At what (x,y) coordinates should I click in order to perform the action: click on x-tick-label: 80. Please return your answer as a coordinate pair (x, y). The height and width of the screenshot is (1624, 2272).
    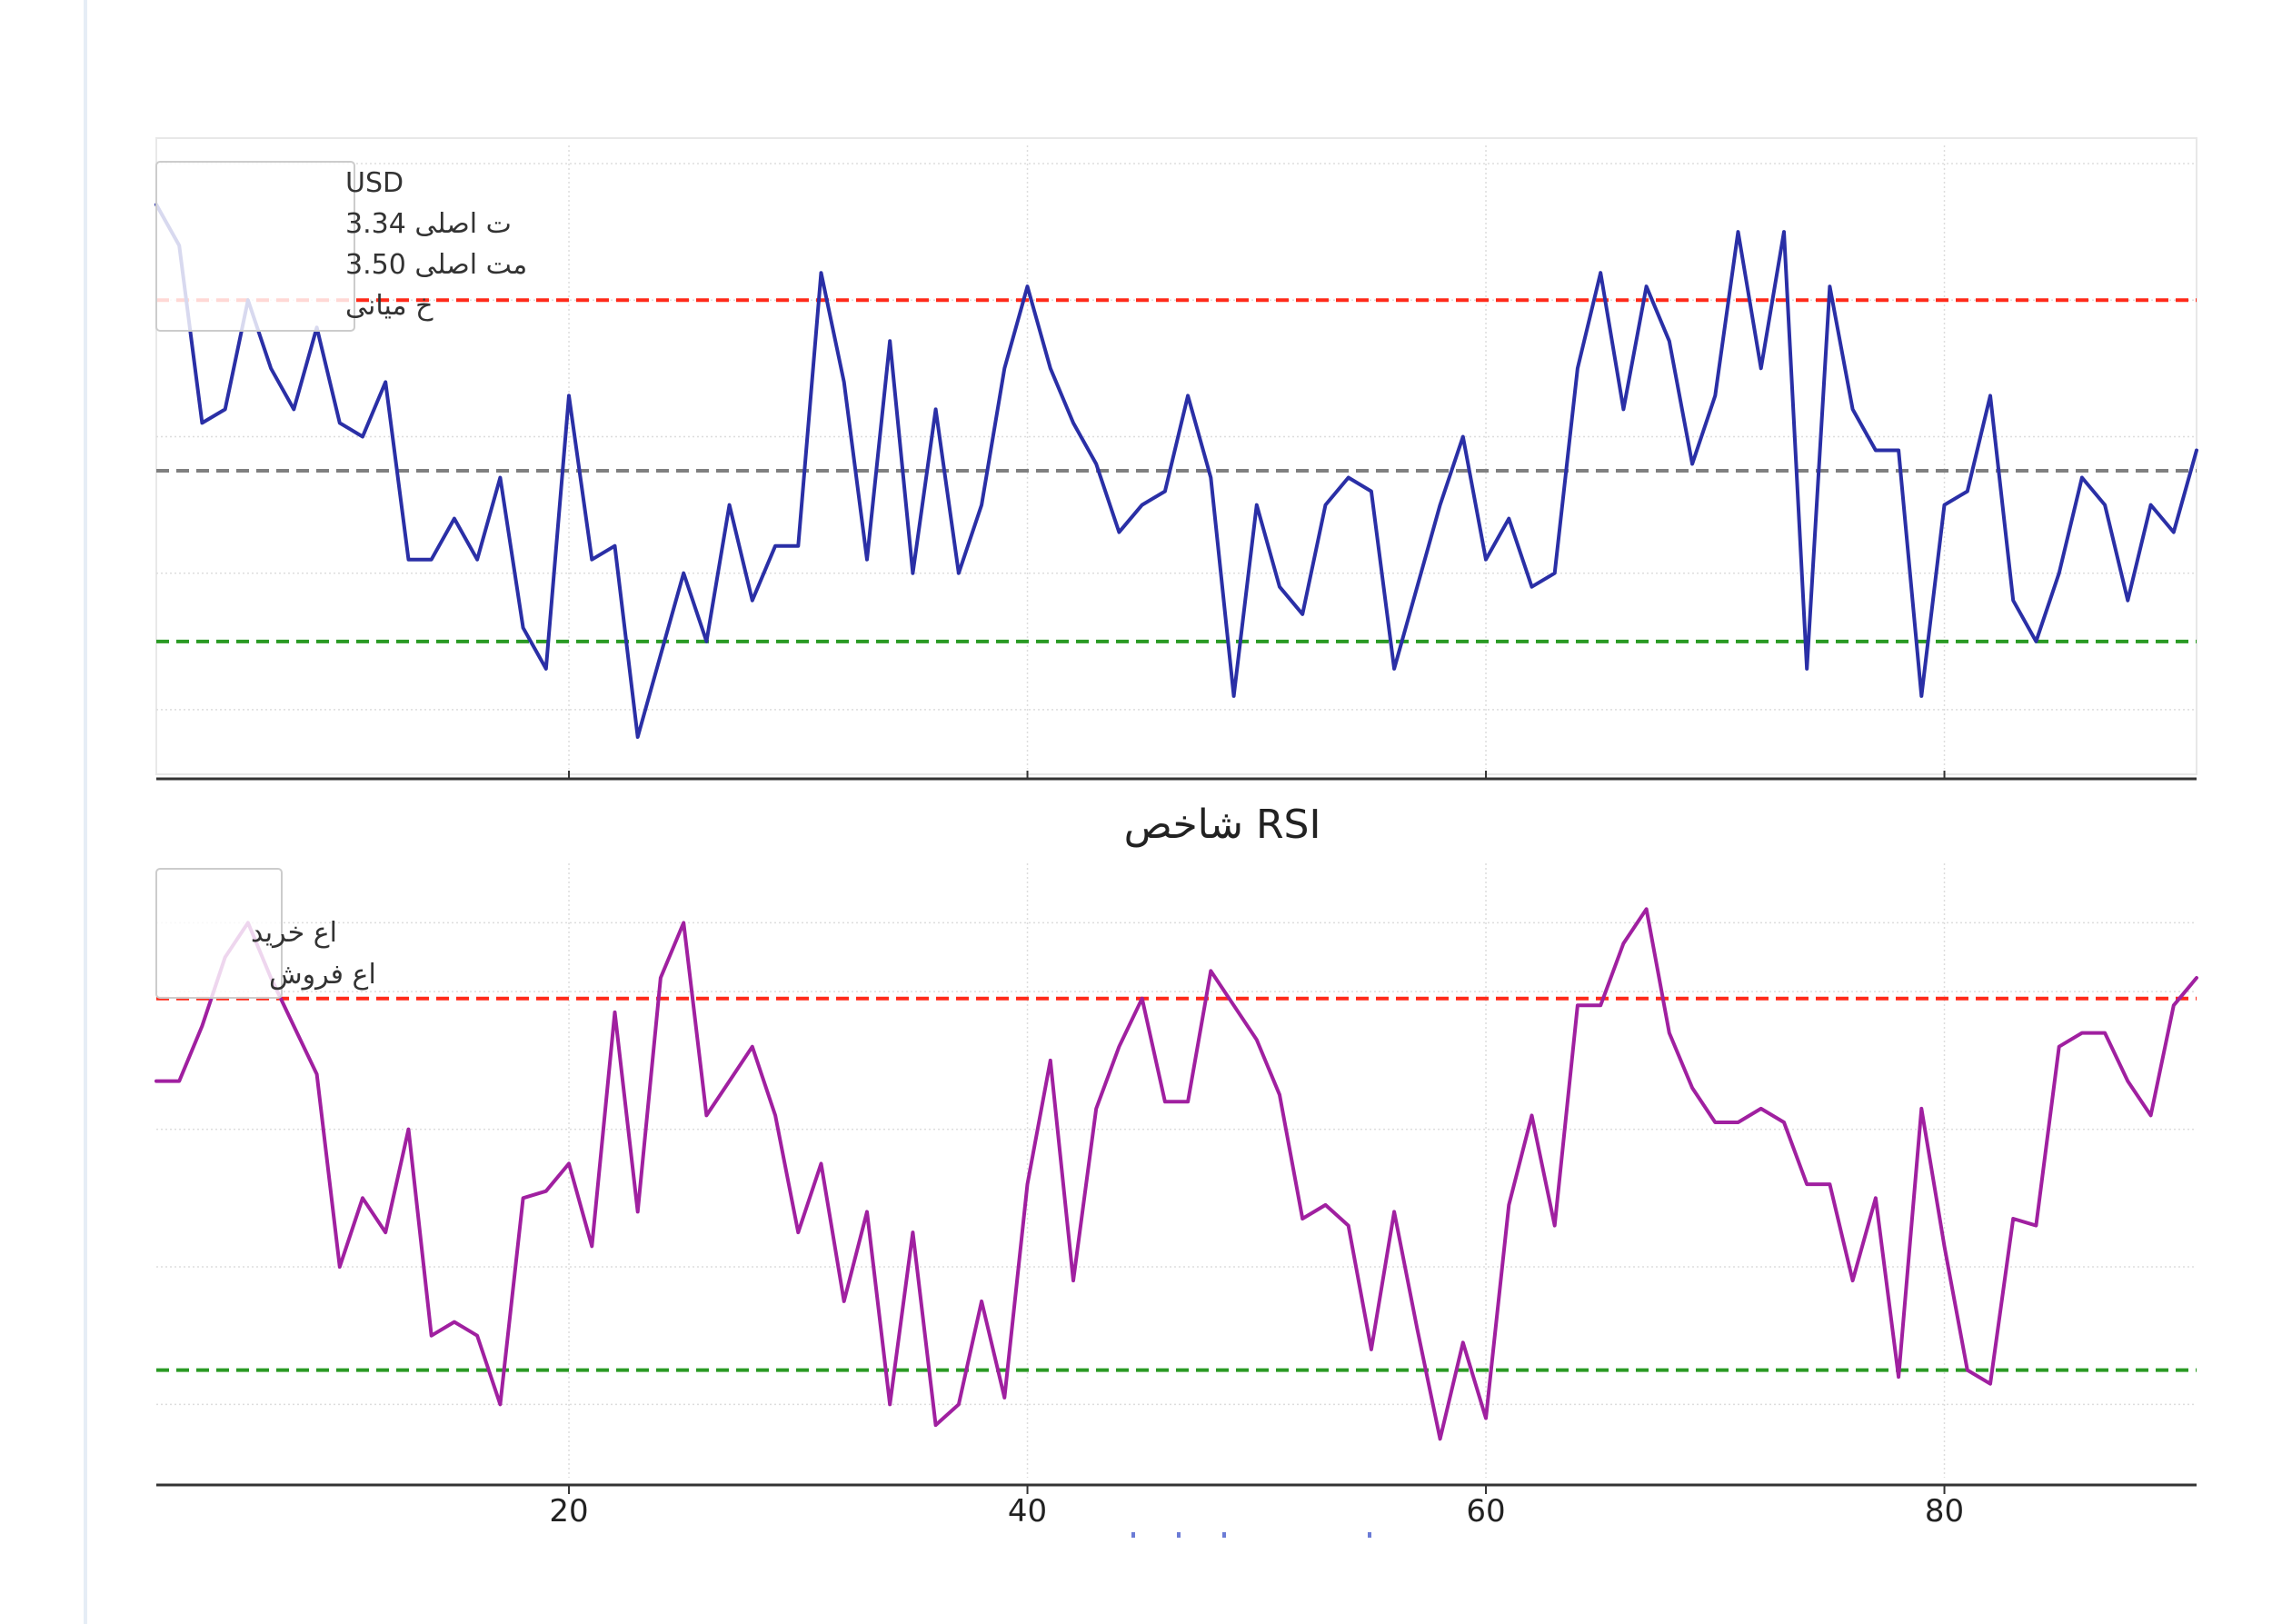
    Looking at the image, I should click on (1944, 1511).